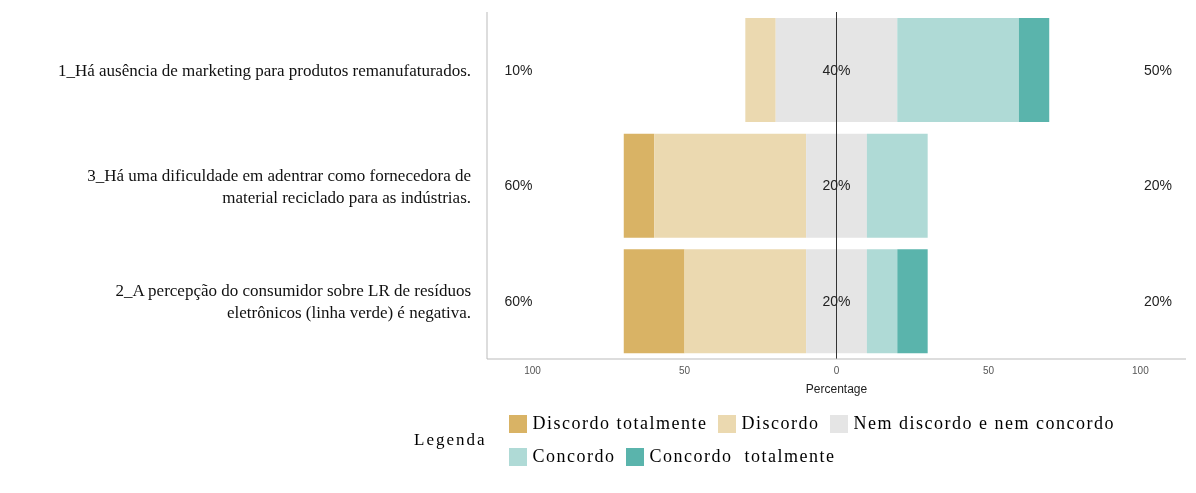 This screenshot has height=493, width=1196. Describe the element at coordinates (293, 301) in the screenshot. I see `y-tick-label: 2_A percepção do consumidor sobre LR de resíduos eletrônicos (linha verde) é negativa.` at that location.